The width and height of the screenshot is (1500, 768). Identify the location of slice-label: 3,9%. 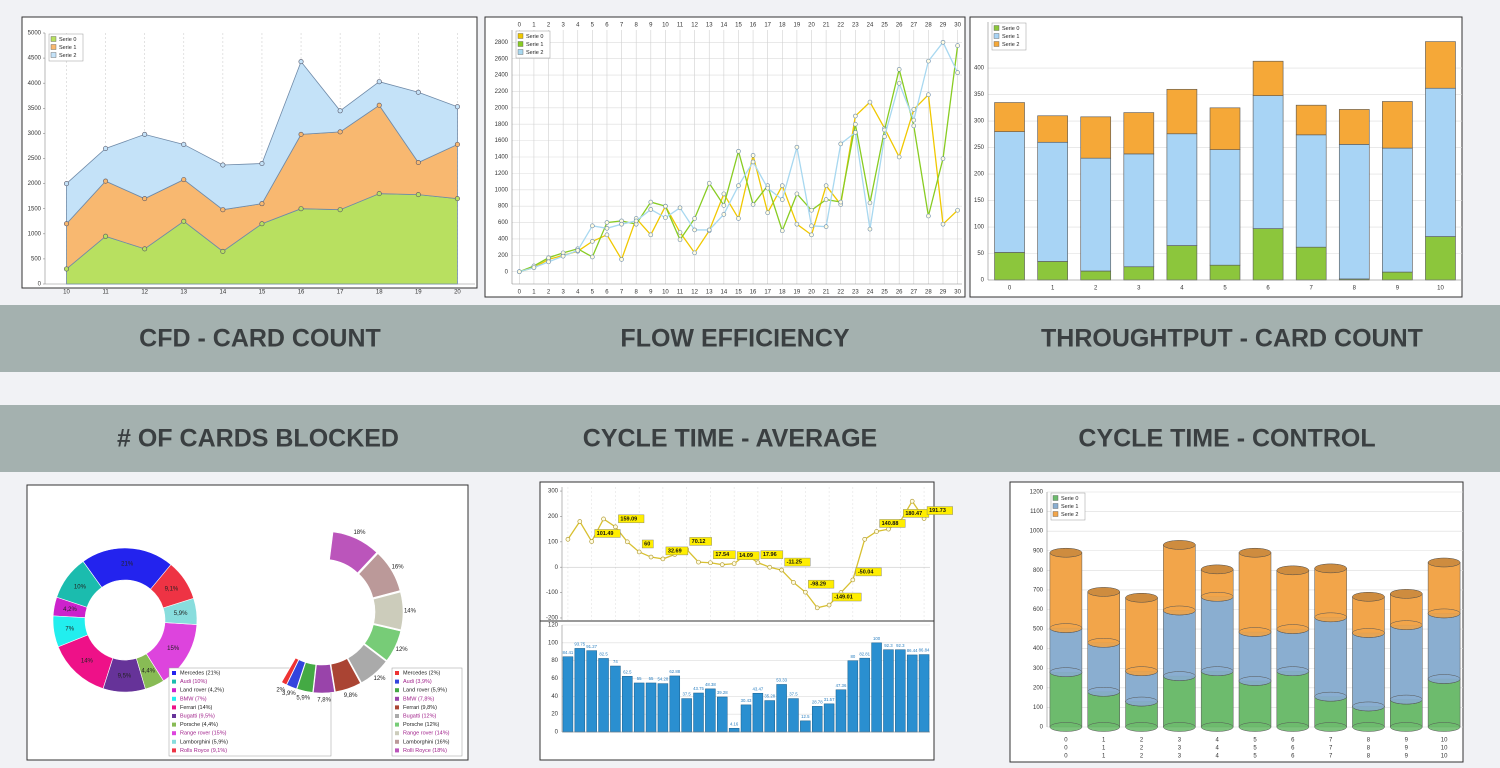
(289, 694).